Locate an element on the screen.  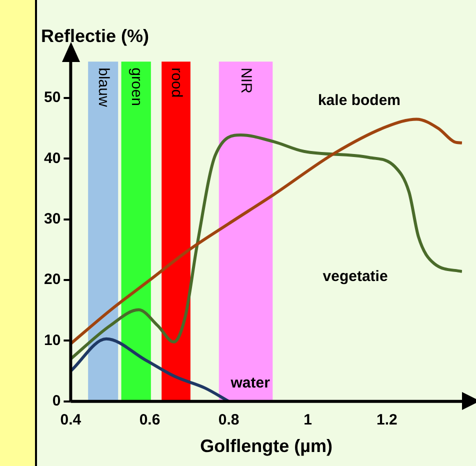
chart-title: Reflectie (%) is located at coordinates (95, 36).